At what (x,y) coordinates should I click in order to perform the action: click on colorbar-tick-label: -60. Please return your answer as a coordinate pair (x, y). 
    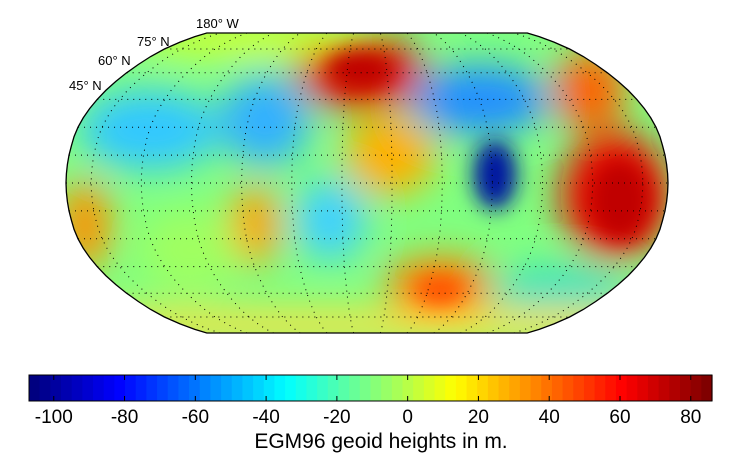
    Looking at the image, I should click on (195, 417).